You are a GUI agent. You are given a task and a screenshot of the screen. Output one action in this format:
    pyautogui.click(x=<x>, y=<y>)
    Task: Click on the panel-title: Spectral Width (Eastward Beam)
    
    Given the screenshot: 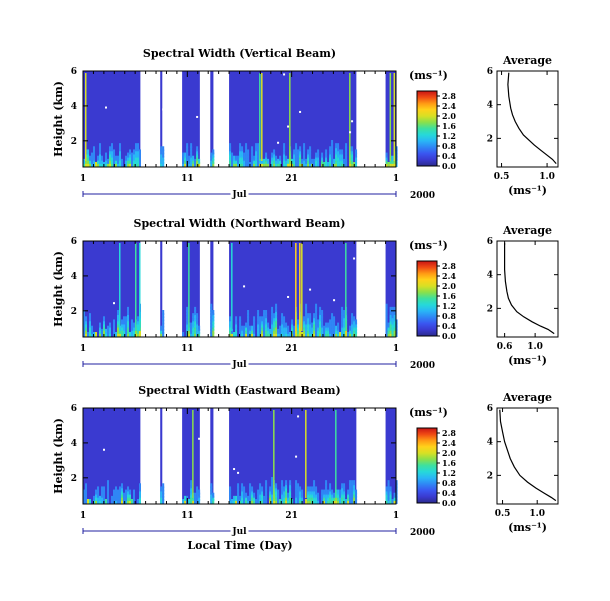 What is the action you would take?
    pyautogui.click(x=239, y=390)
    